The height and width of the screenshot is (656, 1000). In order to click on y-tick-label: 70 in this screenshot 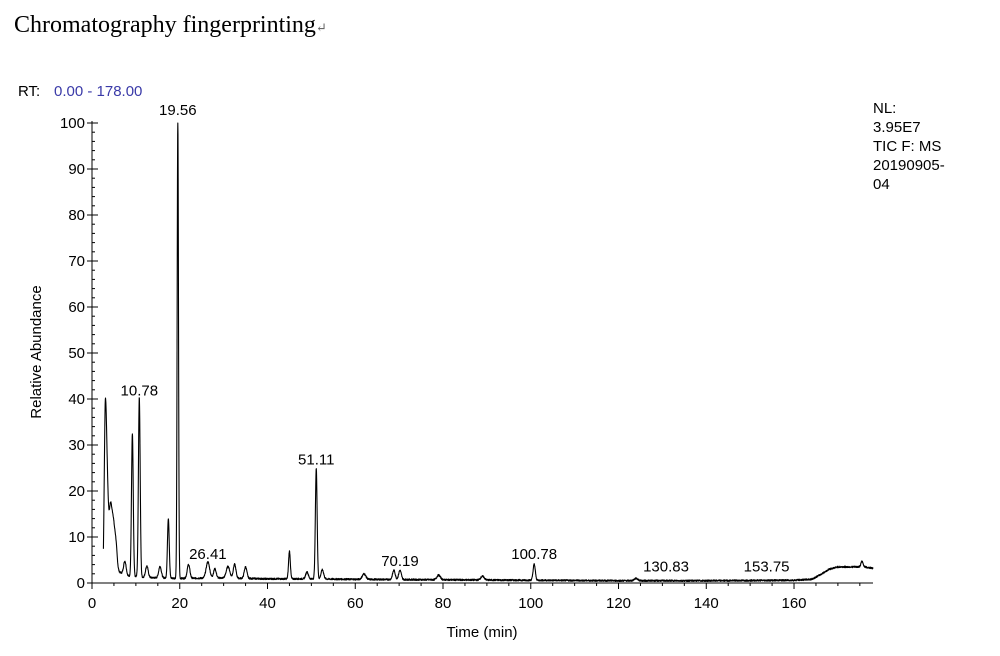, I will do `click(76, 261)`.